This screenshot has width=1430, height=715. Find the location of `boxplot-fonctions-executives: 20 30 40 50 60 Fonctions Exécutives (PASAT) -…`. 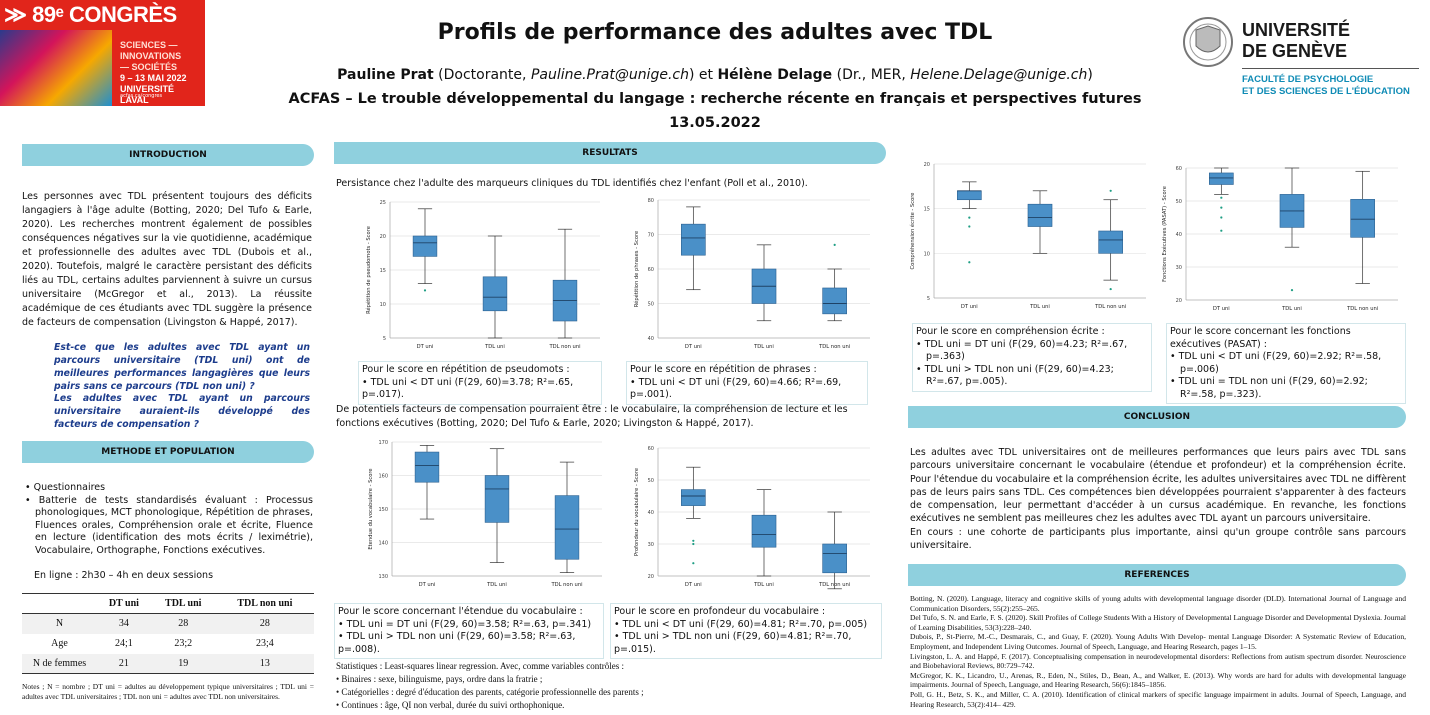

boxplot-fonctions-executives: 20 30 40 50 60 Fonctions Exécutives (PASAT) -… is located at coordinates (1279, 239).